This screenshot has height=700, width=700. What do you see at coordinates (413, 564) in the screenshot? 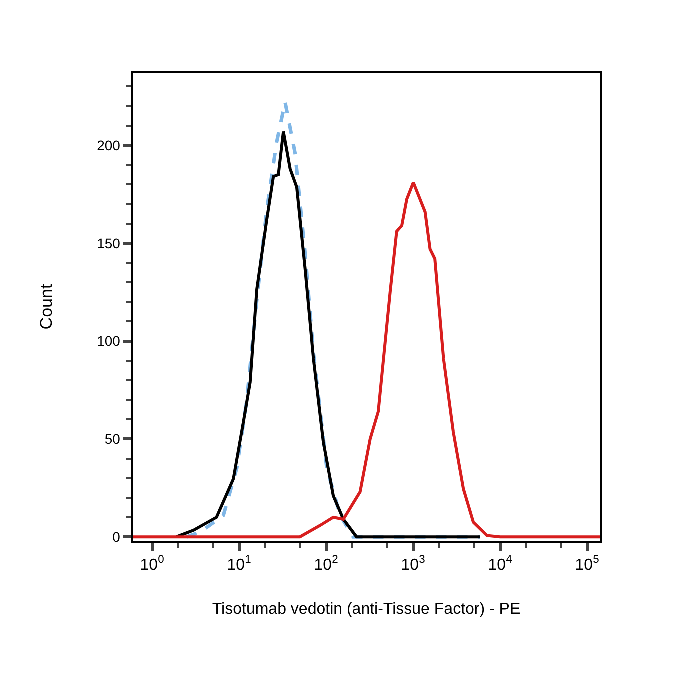
I see `x-tick-label: 10$^{3}$` at bounding box center [413, 564].